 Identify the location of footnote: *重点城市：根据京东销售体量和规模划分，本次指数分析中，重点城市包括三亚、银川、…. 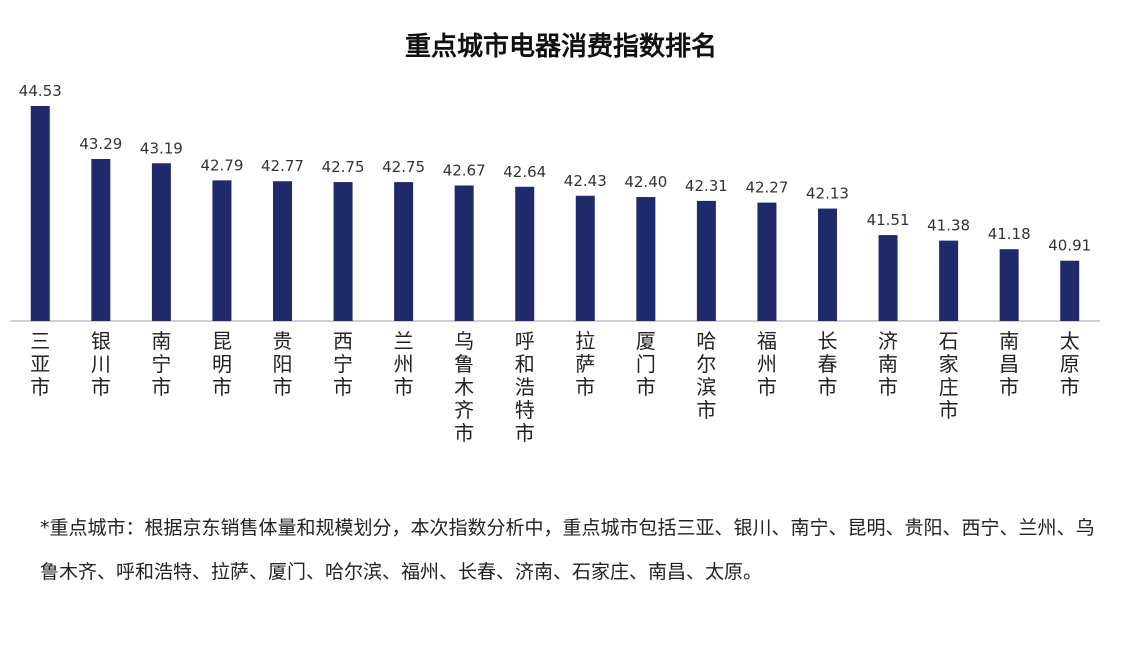
(567, 550).